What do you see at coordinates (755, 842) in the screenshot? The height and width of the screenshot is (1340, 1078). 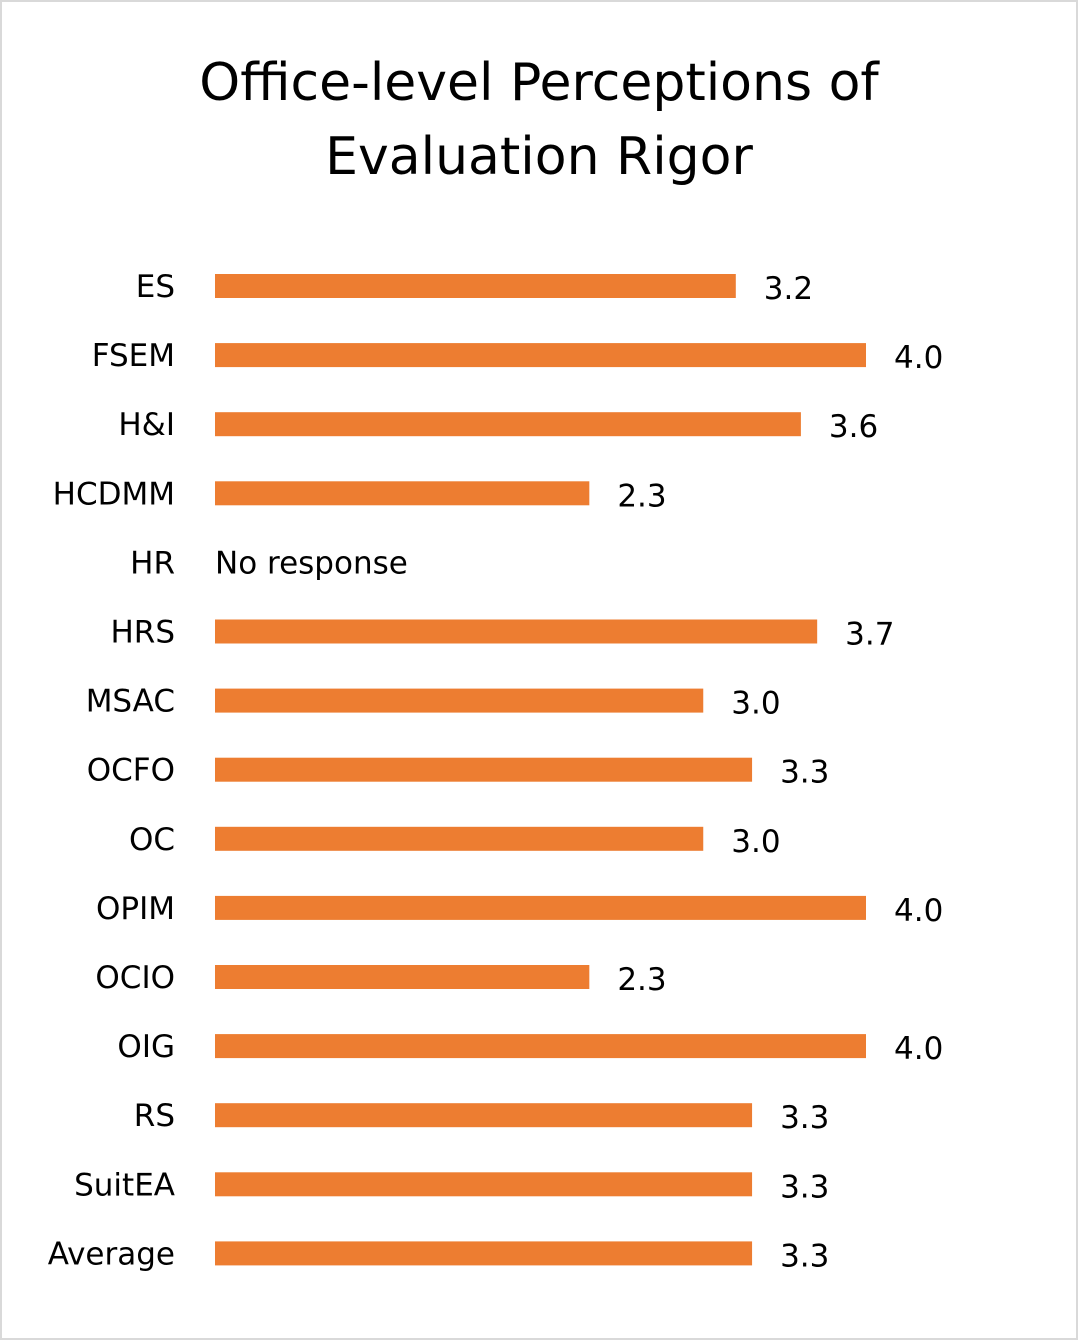 I see `data-label-oc: 3.0` at bounding box center [755, 842].